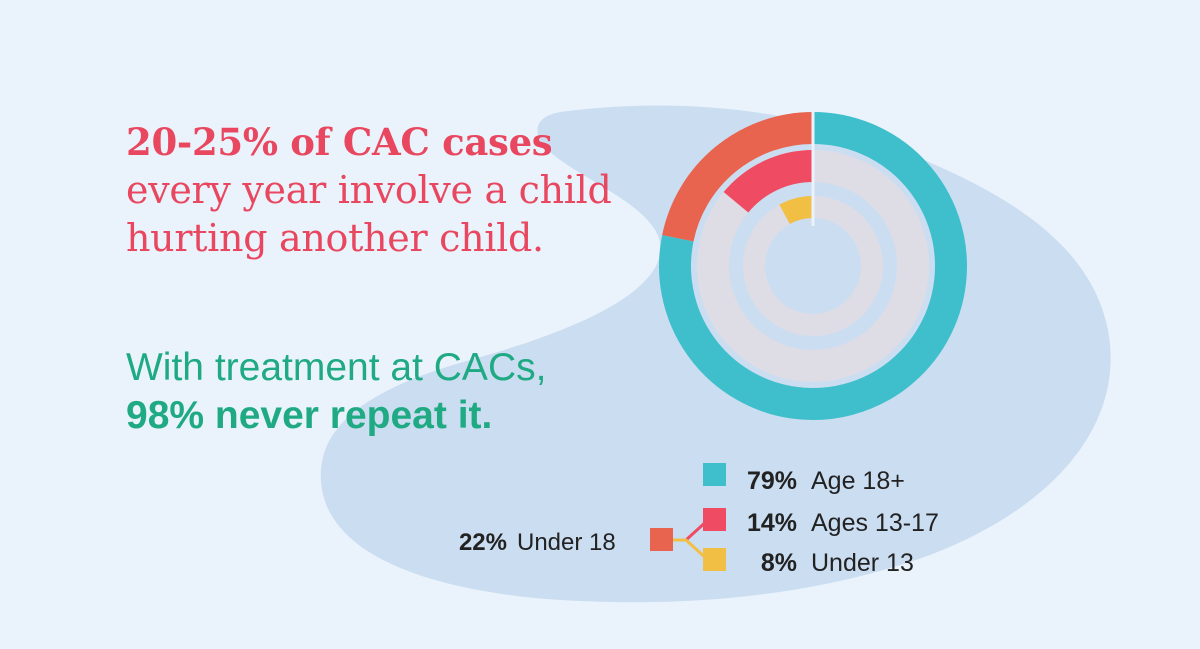  Describe the element at coordinates (813, 266) in the screenshot. I see `slice-age-18-plus` at that location.